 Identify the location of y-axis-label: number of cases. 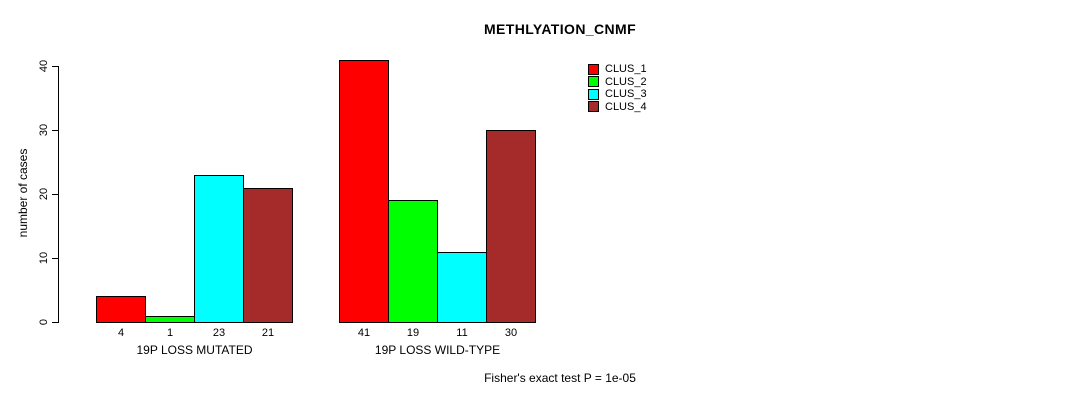
(23, 193).